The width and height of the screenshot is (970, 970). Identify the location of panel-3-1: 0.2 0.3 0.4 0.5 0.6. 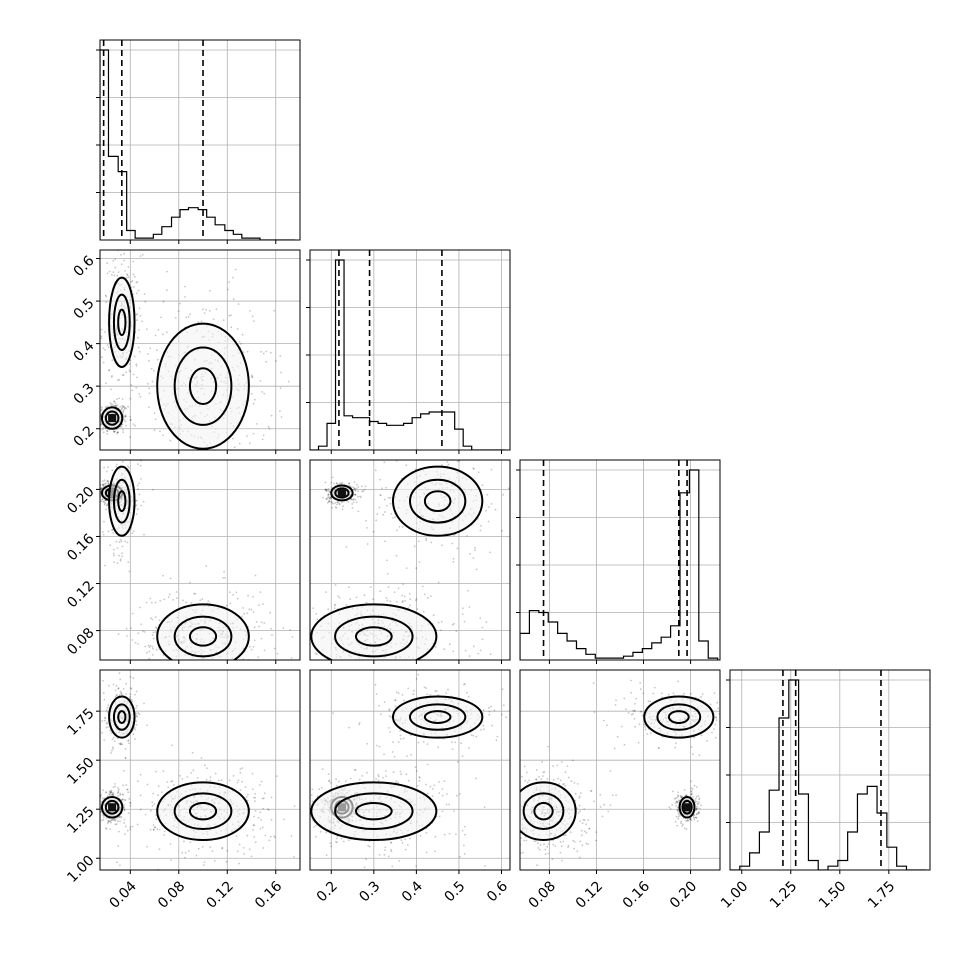
(410, 787).